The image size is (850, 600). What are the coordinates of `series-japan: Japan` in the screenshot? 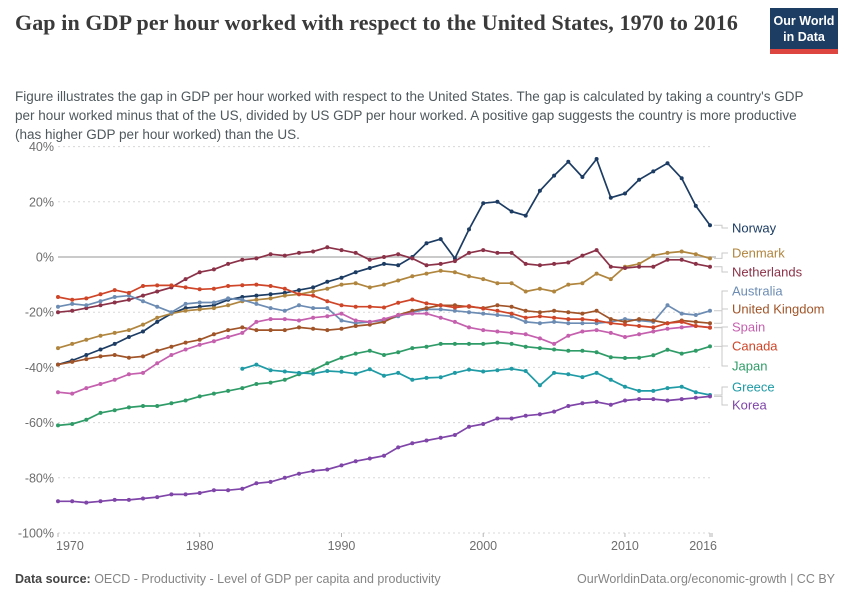 It's located at (411, 384).